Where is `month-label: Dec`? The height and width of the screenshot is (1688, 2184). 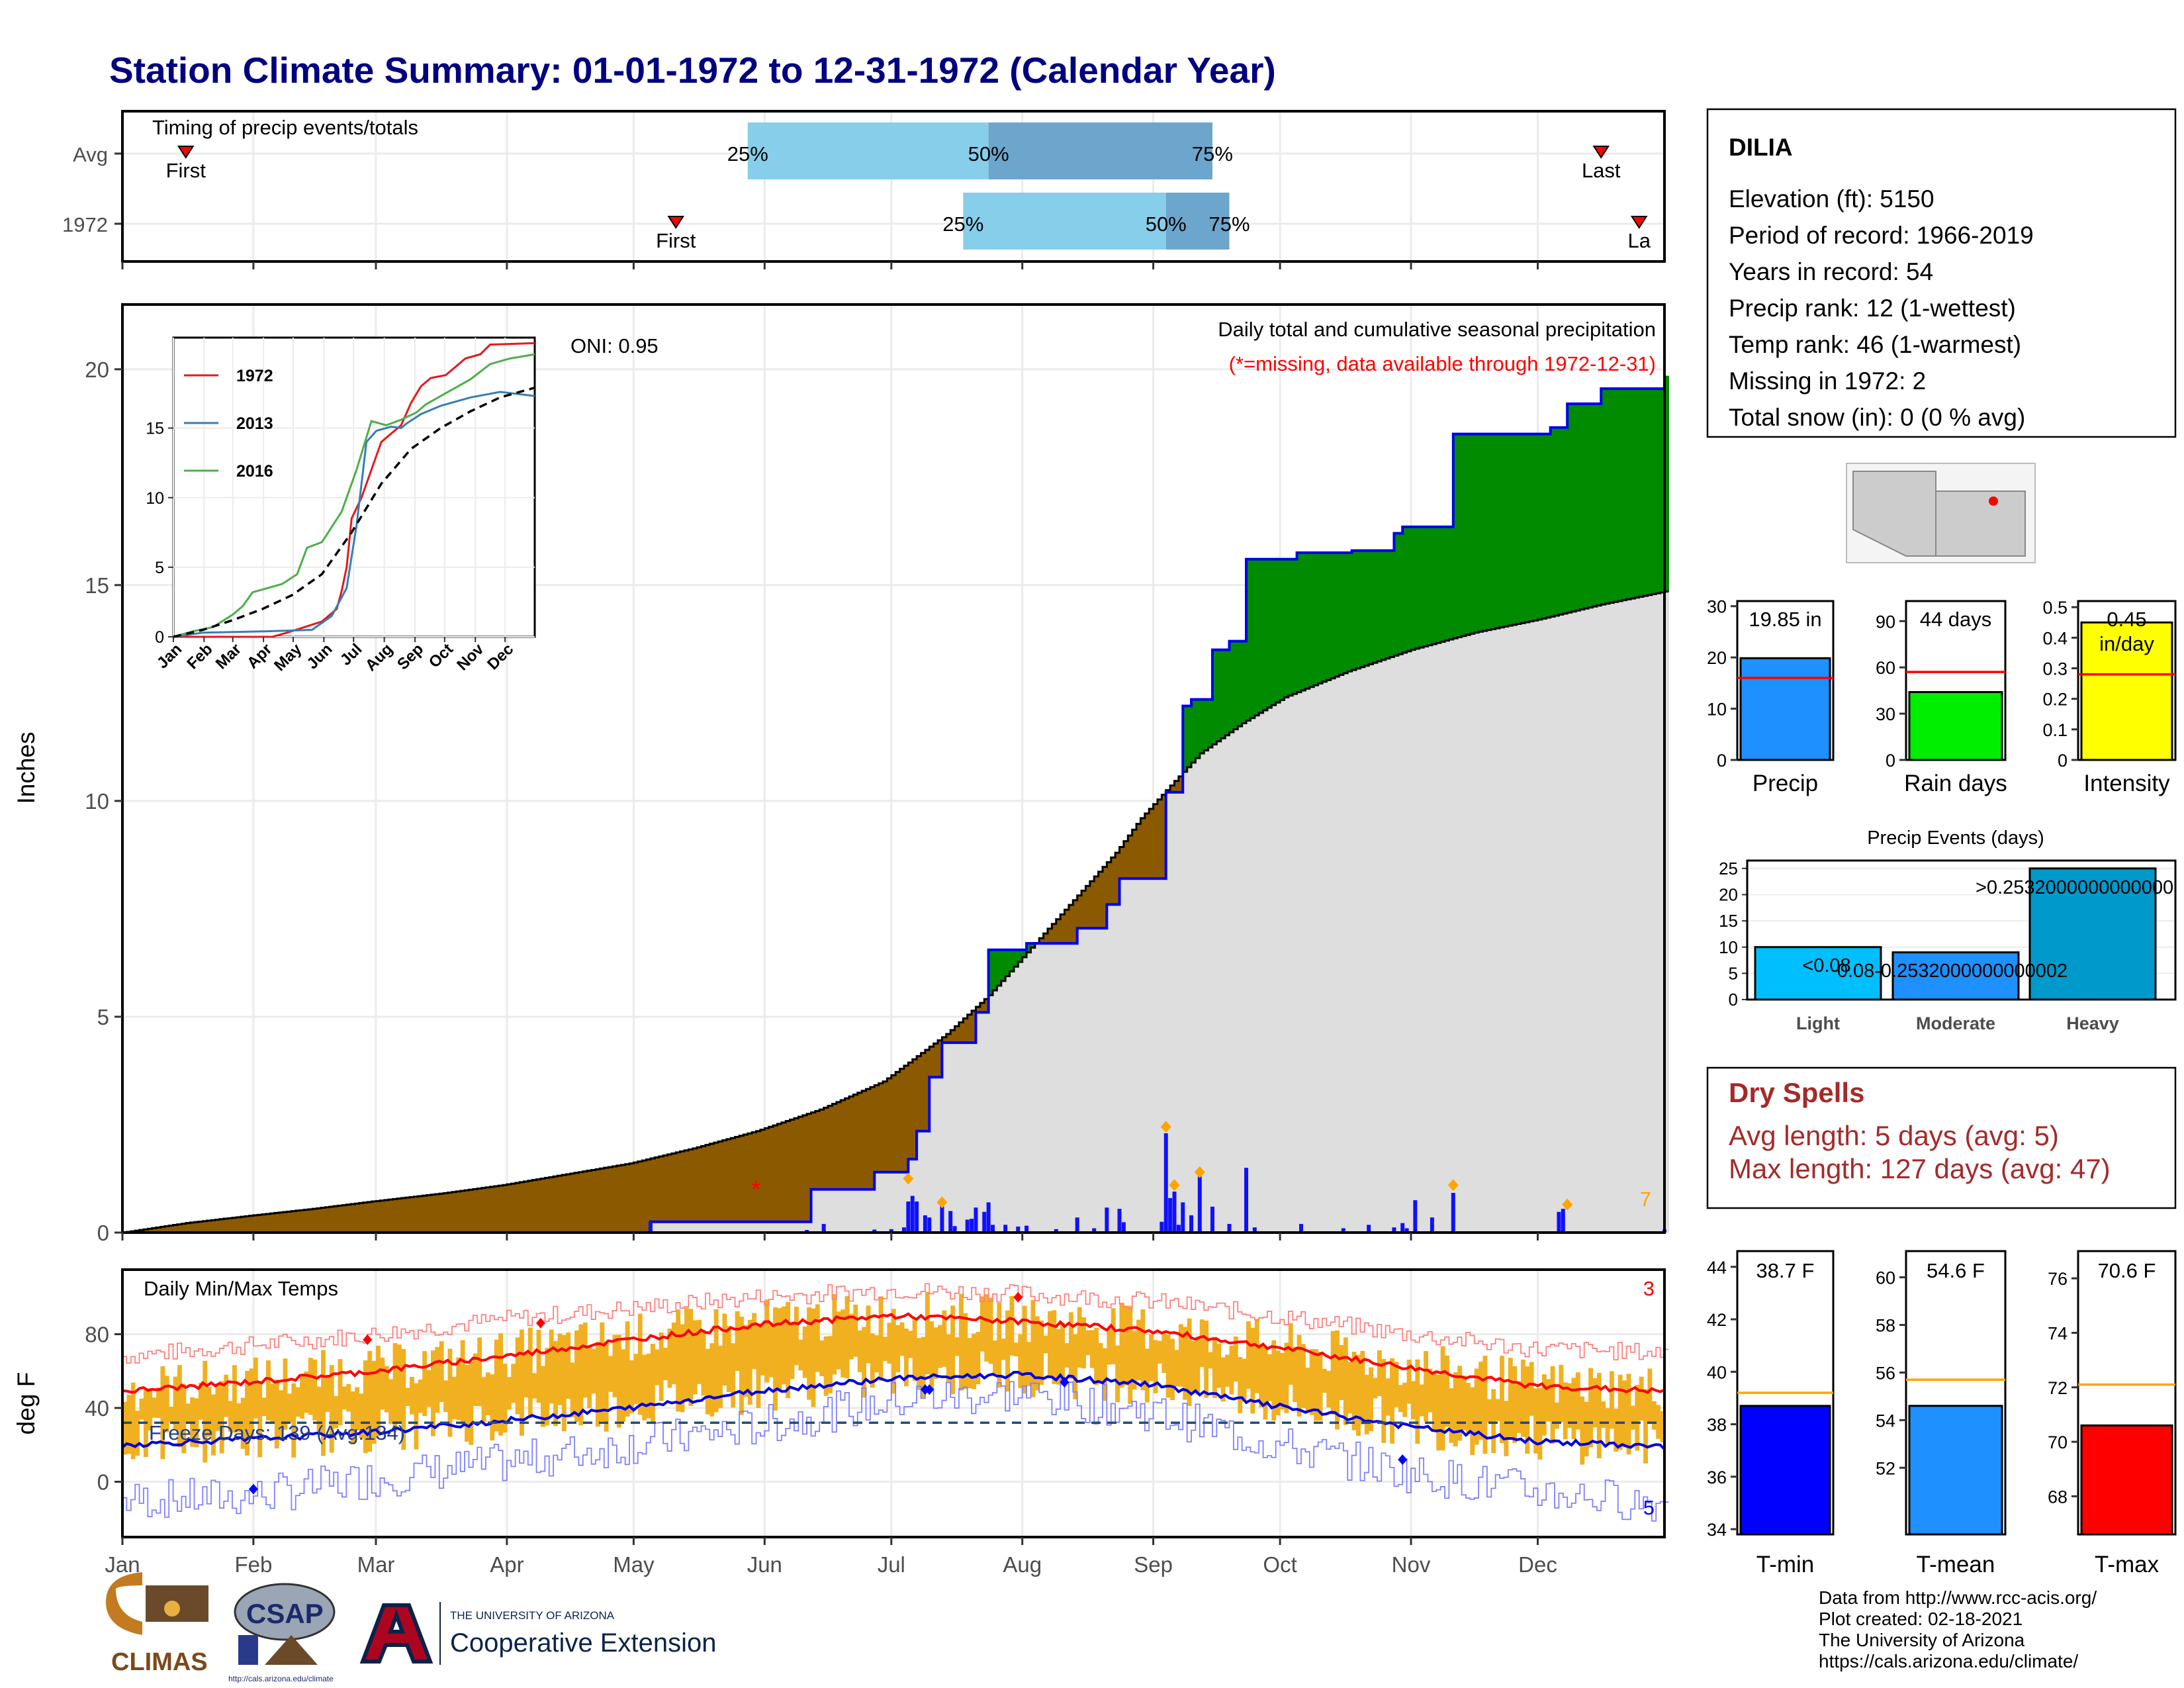 month-label: Dec is located at coordinates (1538, 1564).